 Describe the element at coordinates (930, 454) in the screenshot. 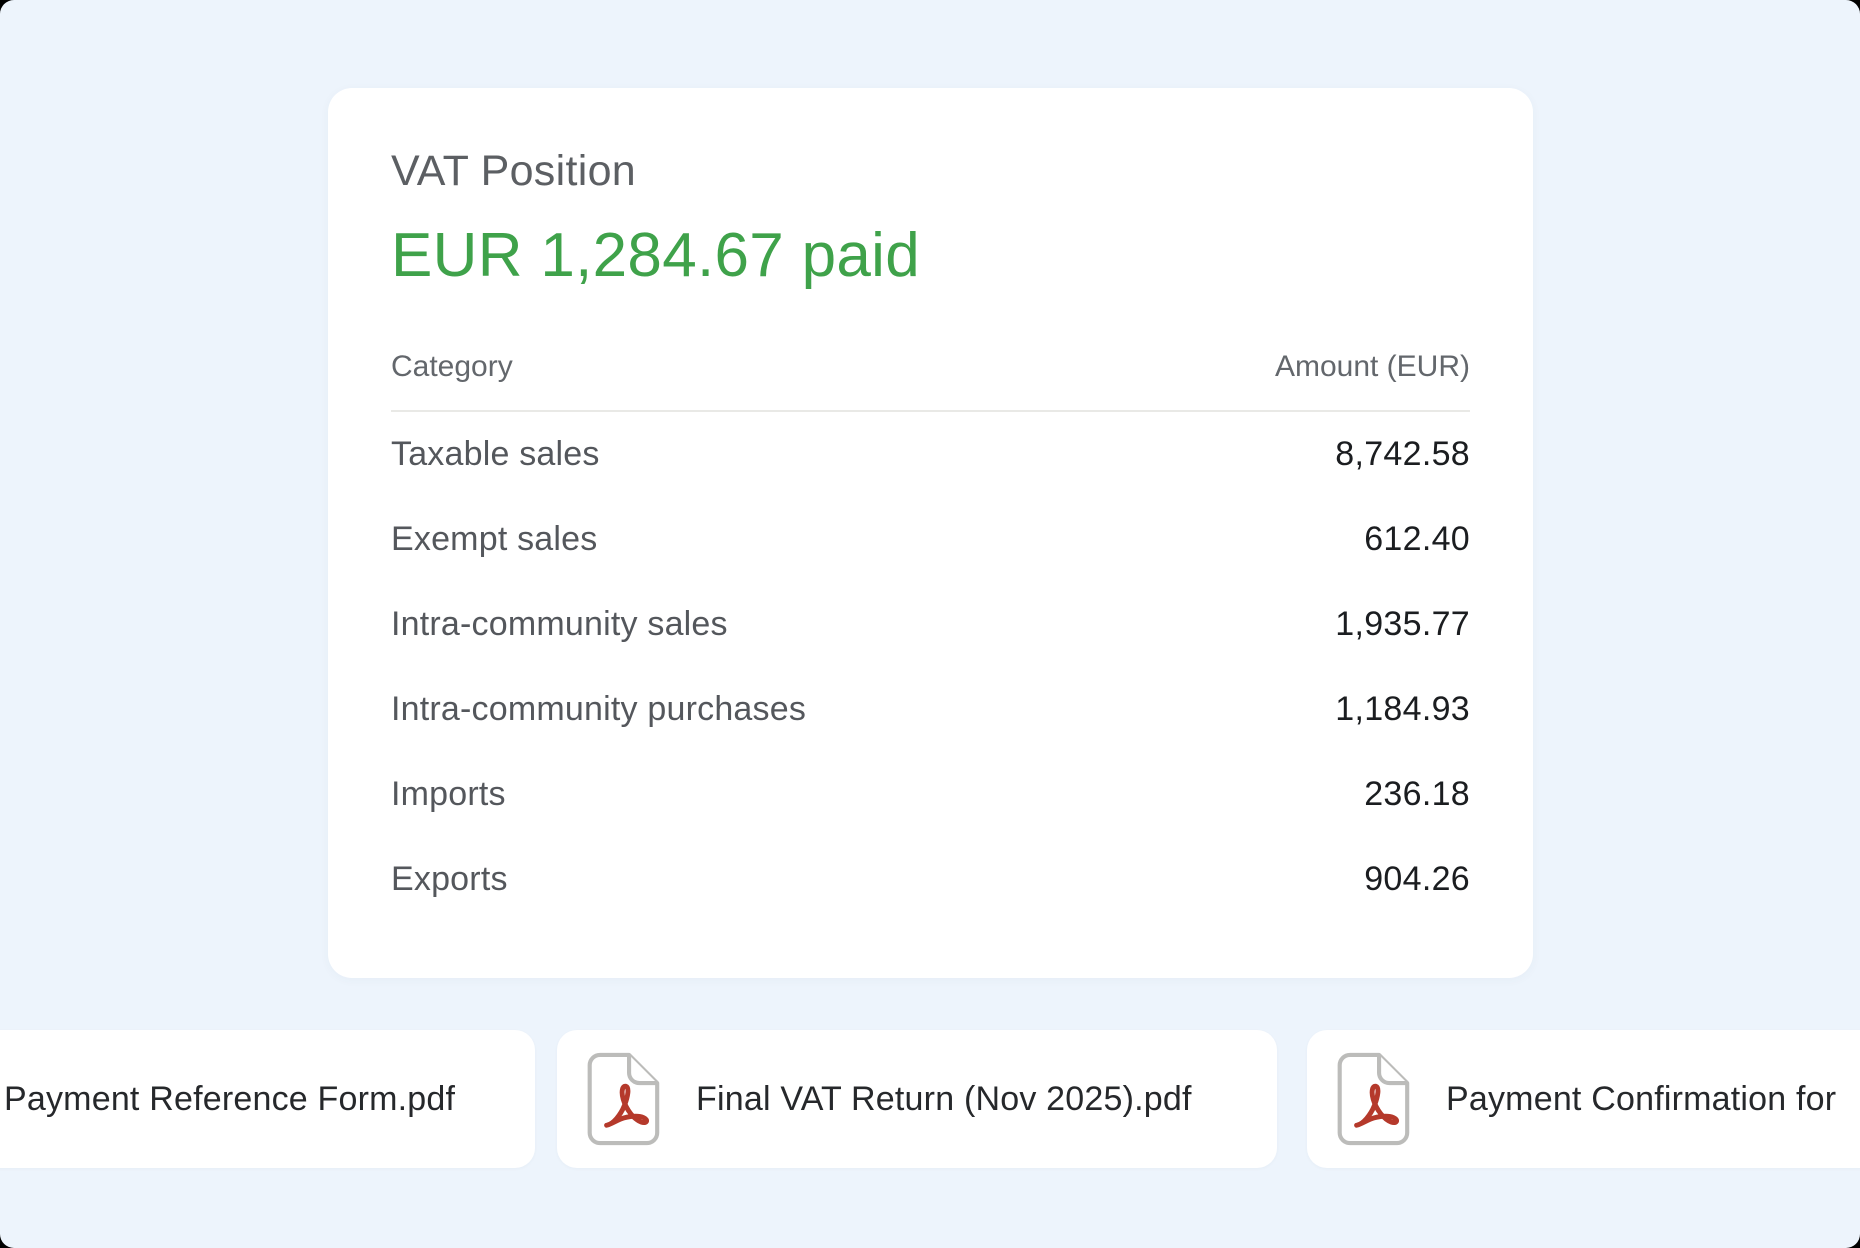

I see `table-row: Taxable sales 8,742.58` at that location.